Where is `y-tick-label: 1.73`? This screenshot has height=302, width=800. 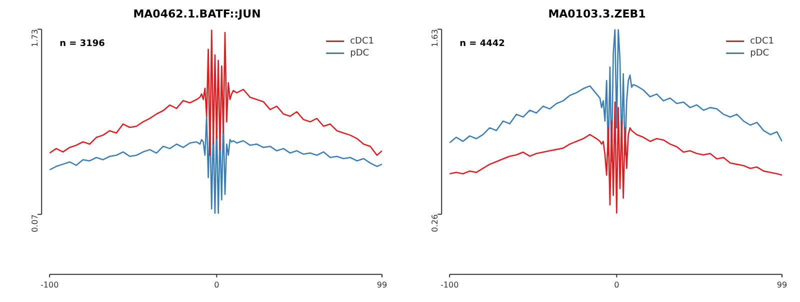 y-tick-label: 1.73 is located at coordinates (35, 38).